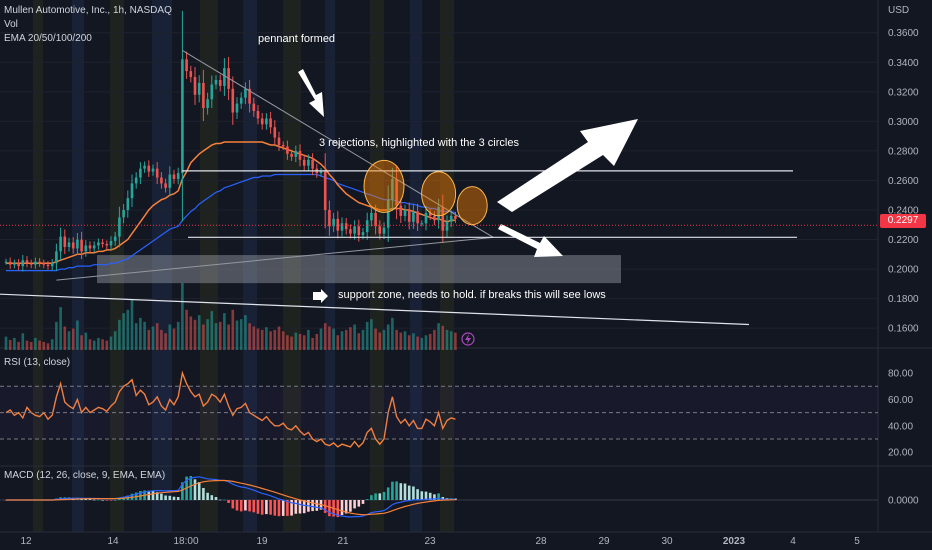 Image resolution: width=932 pixels, height=550 pixels. What do you see at coordinates (85, 475) in the screenshot?
I see `macd-legend: MACD (12, 26, close, 9, EMA, EMA)` at bounding box center [85, 475].